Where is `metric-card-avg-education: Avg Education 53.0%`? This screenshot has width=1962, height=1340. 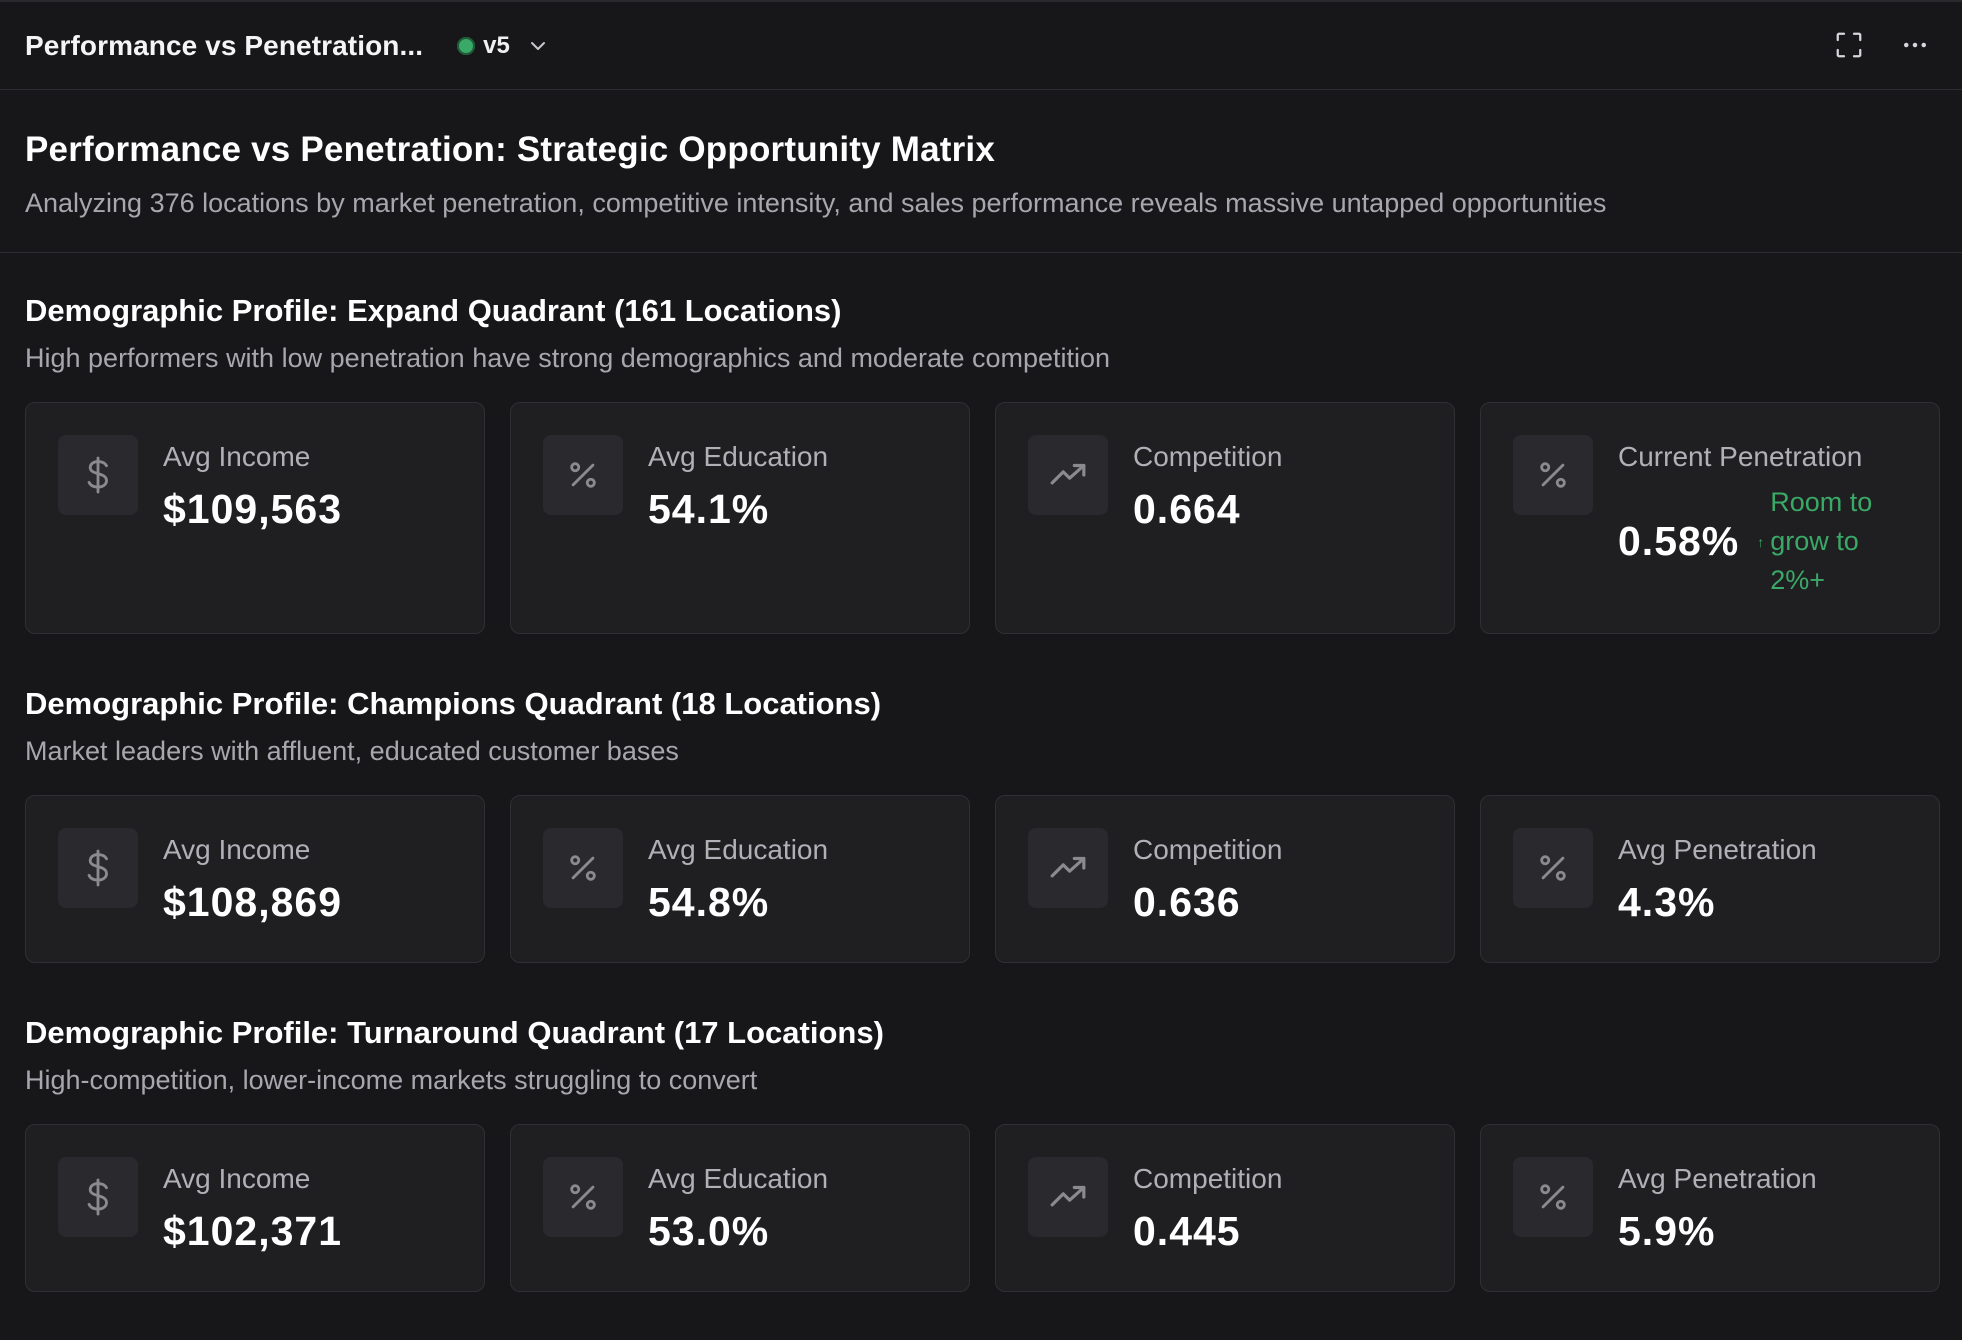
metric-card-avg-education: Avg Education 53.0% is located at coordinates (740, 1208).